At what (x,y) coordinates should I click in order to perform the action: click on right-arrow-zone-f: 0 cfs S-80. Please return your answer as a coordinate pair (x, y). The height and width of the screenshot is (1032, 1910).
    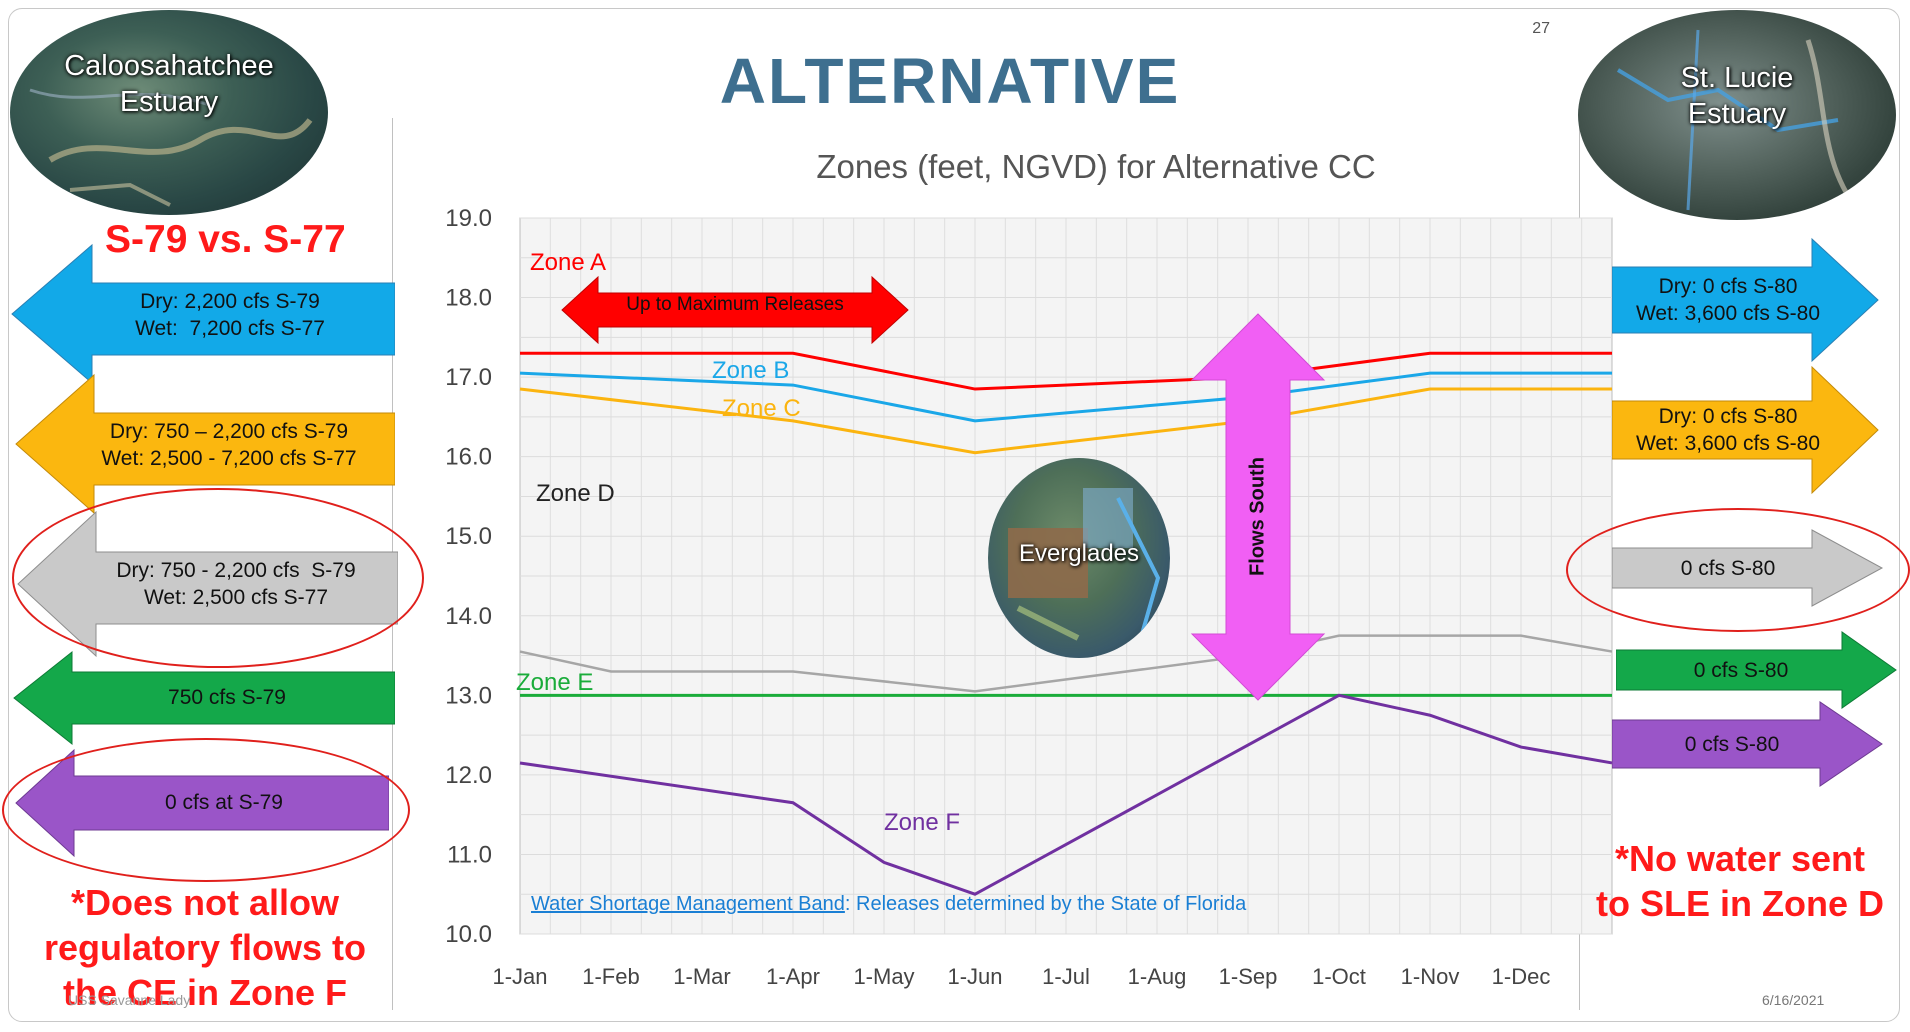
    Looking at the image, I should click on (1748, 744).